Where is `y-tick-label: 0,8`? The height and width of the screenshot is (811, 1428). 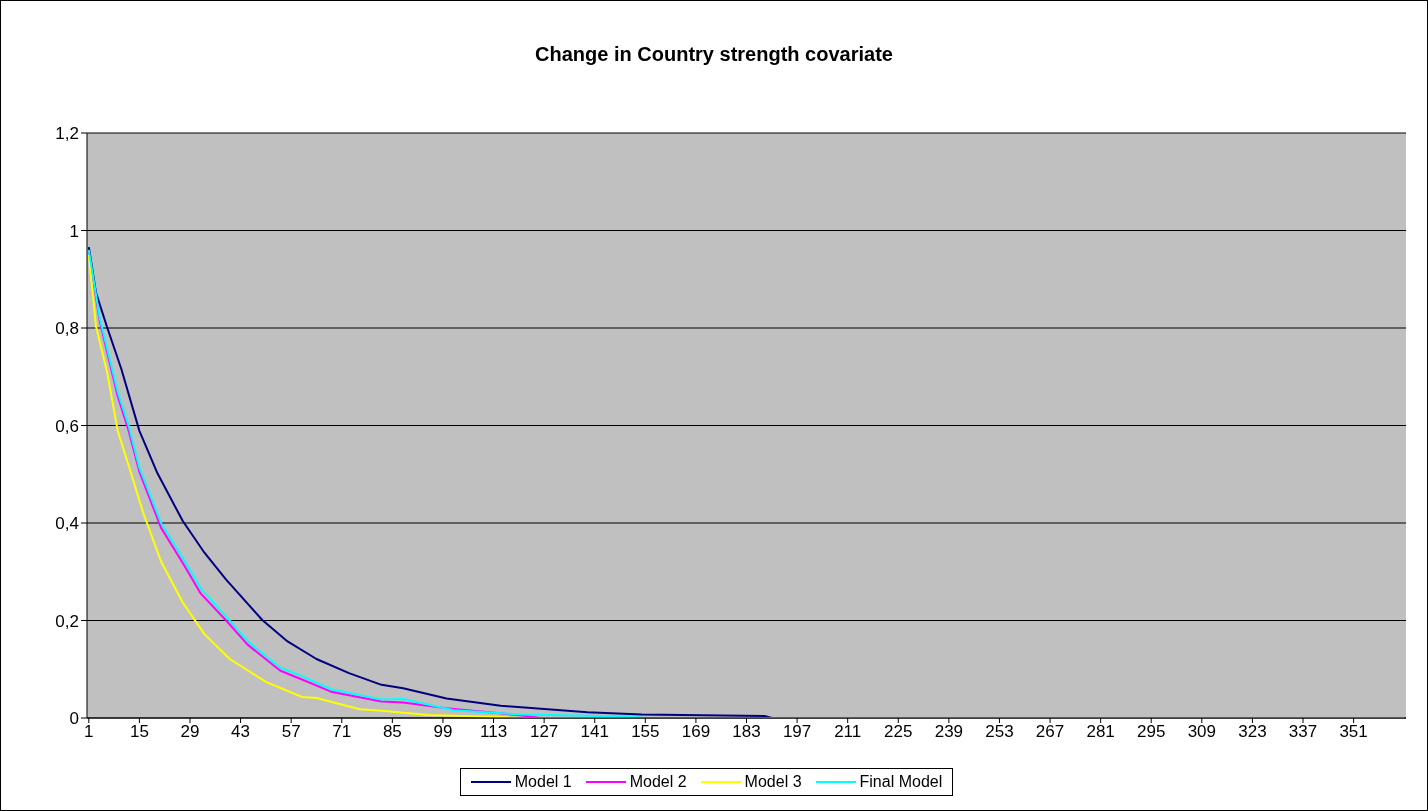 y-tick-label: 0,8 is located at coordinates (67, 329).